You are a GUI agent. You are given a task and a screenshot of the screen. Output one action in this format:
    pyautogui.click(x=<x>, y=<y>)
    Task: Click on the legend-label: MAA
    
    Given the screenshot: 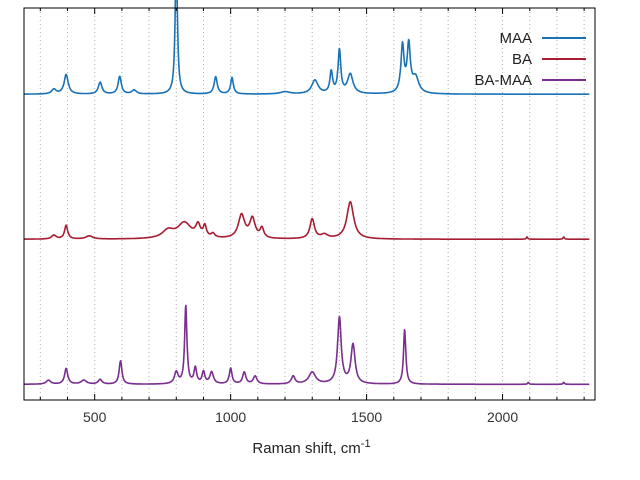 What is the action you would take?
    pyautogui.click(x=515, y=38)
    